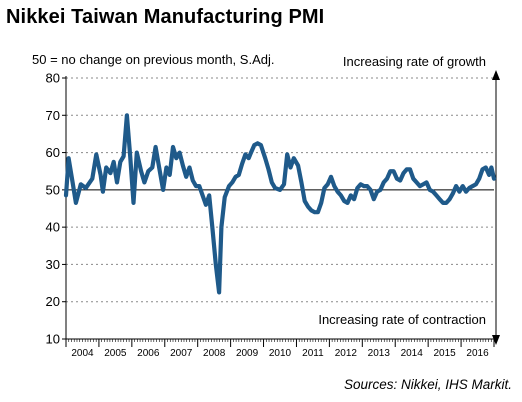  I want to click on x-tick-label-2012: 2012, so click(346, 353).